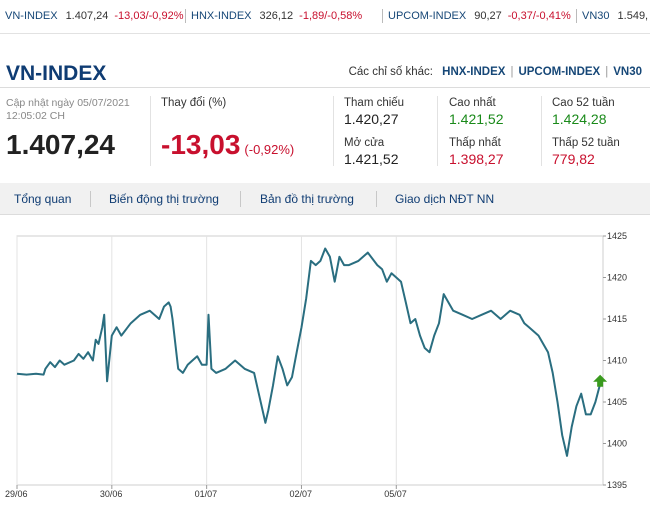 The width and height of the screenshot is (650, 505). Describe the element at coordinates (16, 494) in the screenshot. I see `x-tick-label: 29/06` at that location.